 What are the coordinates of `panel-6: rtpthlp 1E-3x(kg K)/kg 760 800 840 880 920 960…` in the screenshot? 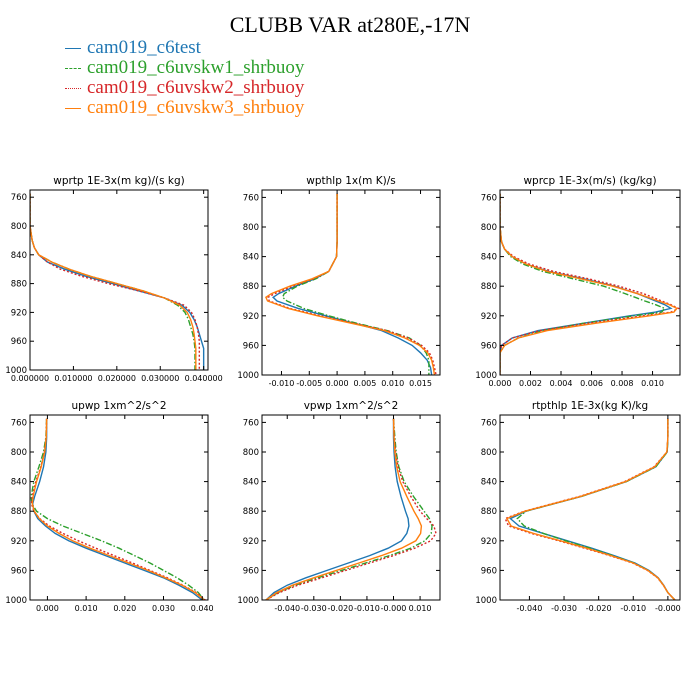 It's located at (577, 506).